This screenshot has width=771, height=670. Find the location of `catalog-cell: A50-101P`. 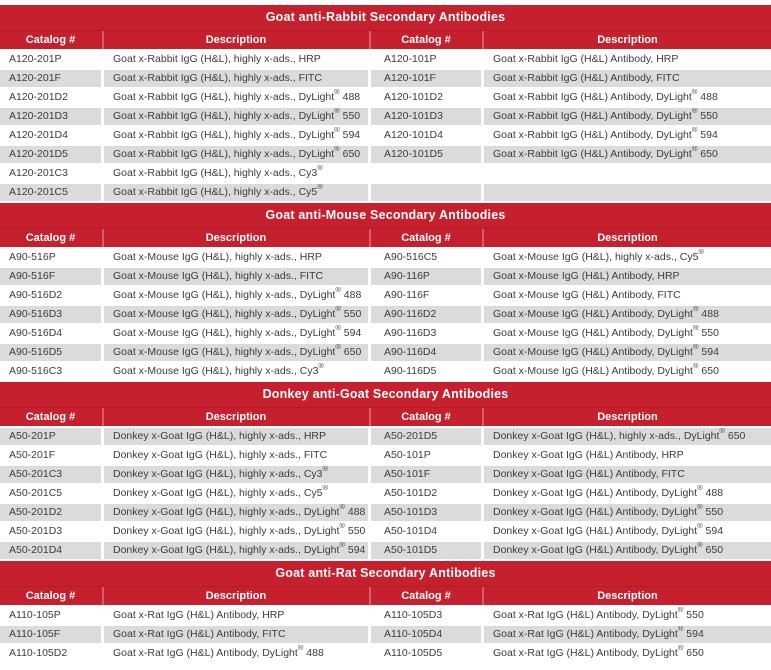

catalog-cell: A50-101P is located at coordinates (426, 455).